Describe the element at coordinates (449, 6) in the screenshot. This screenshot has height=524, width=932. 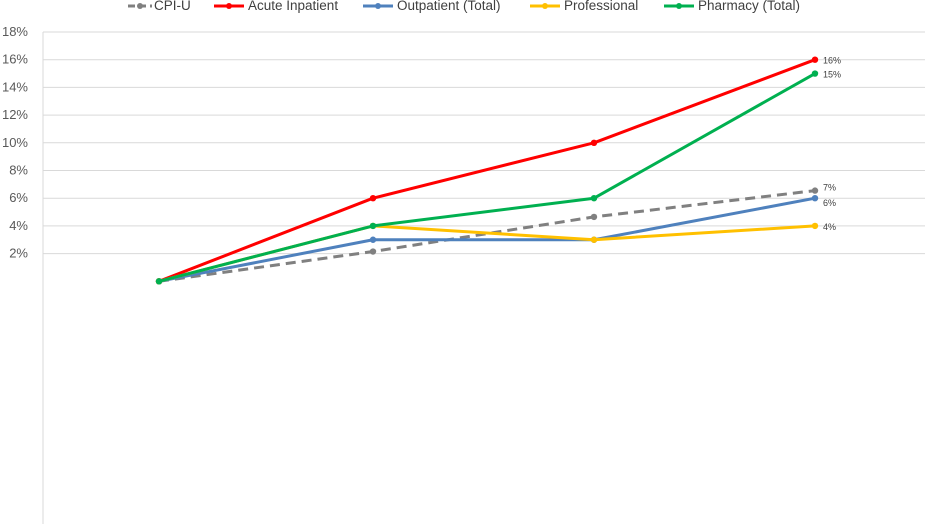
I see `legend-label-outpatient: Outpatient (Total)` at that location.